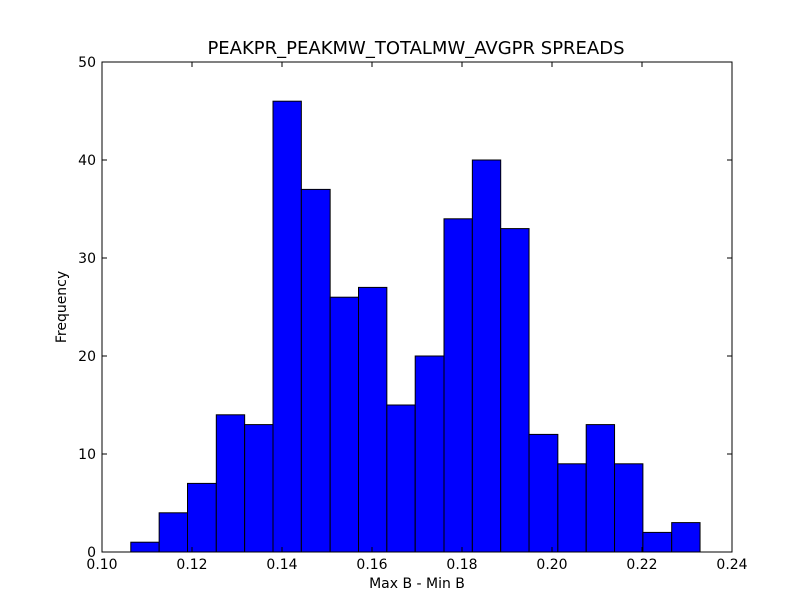 Image resolution: width=812 pixels, height=612 pixels. What do you see at coordinates (461, 565) in the screenshot?
I see `x-tick-label: 0.18` at bounding box center [461, 565].